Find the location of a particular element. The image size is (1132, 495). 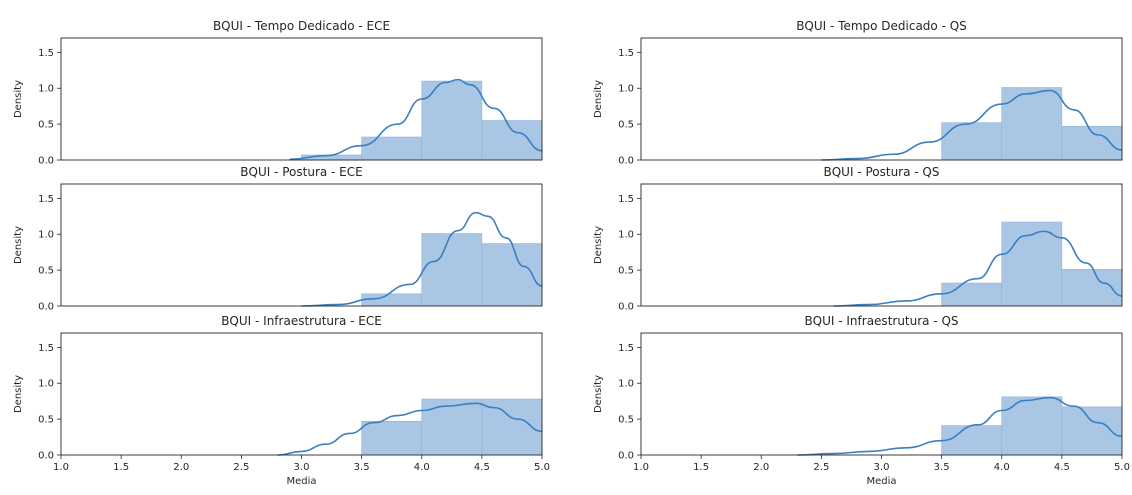

chart-panel-3: BQUI - Postura - ECE 0.0 0.5 1.0 1.5 Density is located at coordinates (278, 239).